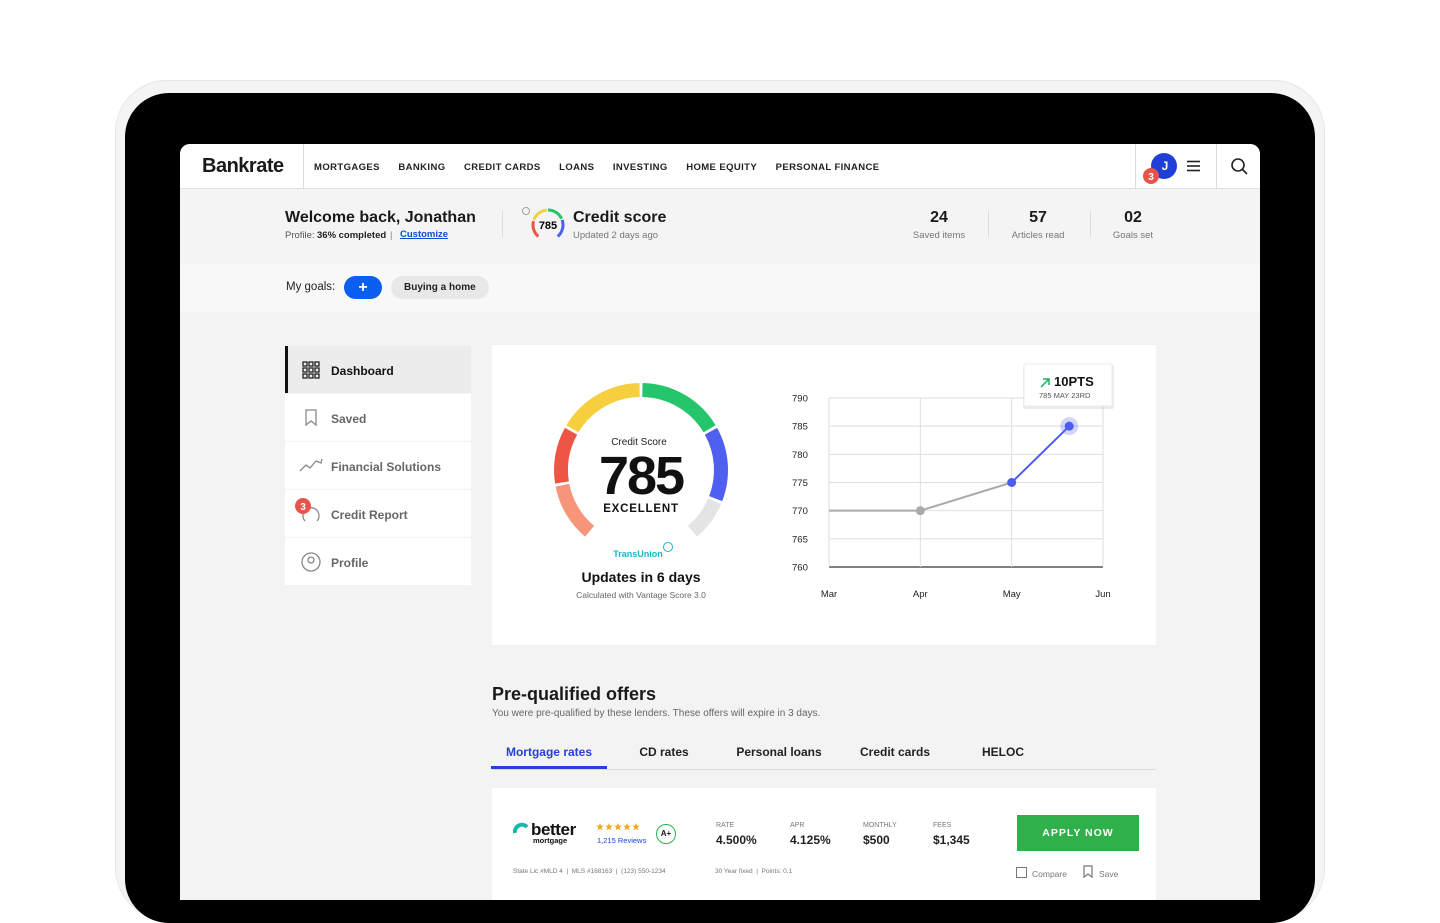 The image size is (1440, 923). Describe the element at coordinates (736, 840) in the screenshot. I see `metric-value: 4.500%` at that location.